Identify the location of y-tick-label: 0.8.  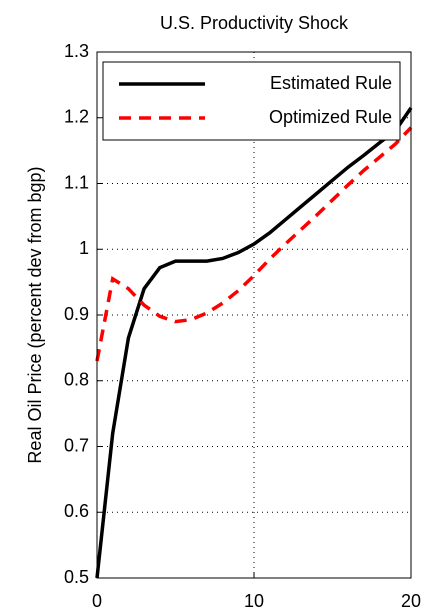
(76, 380).